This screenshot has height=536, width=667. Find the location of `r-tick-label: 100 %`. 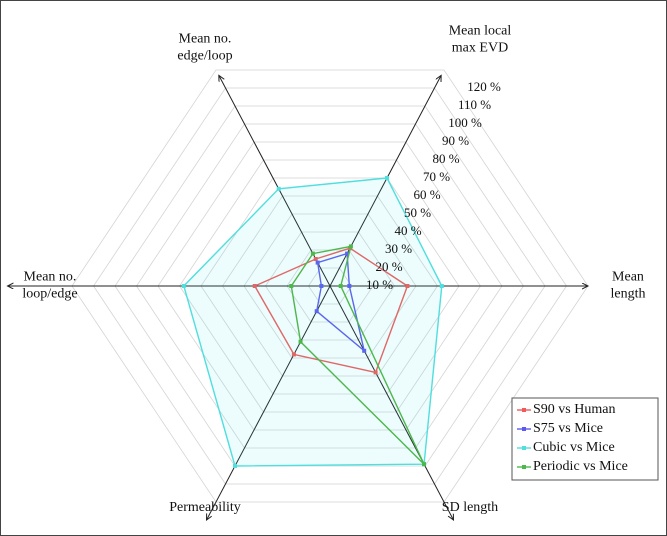

r-tick-label: 100 % is located at coordinates (465, 122).